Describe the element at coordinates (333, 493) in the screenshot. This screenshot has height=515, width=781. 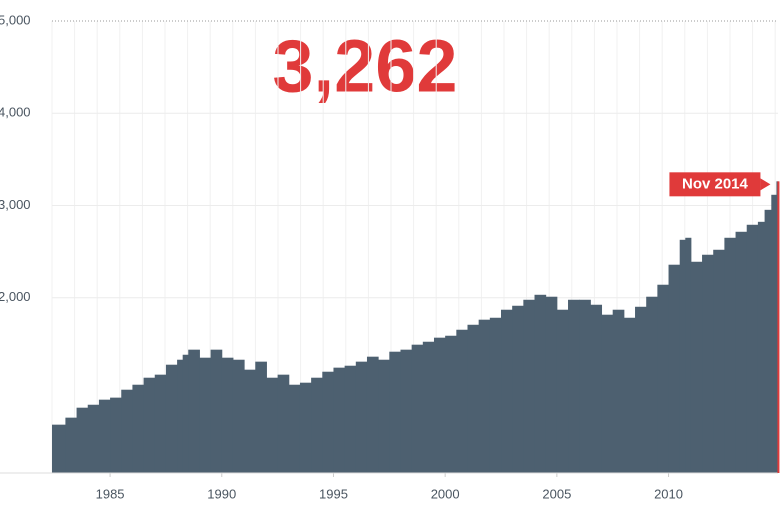
I see `x-tick-label: 1995` at that location.